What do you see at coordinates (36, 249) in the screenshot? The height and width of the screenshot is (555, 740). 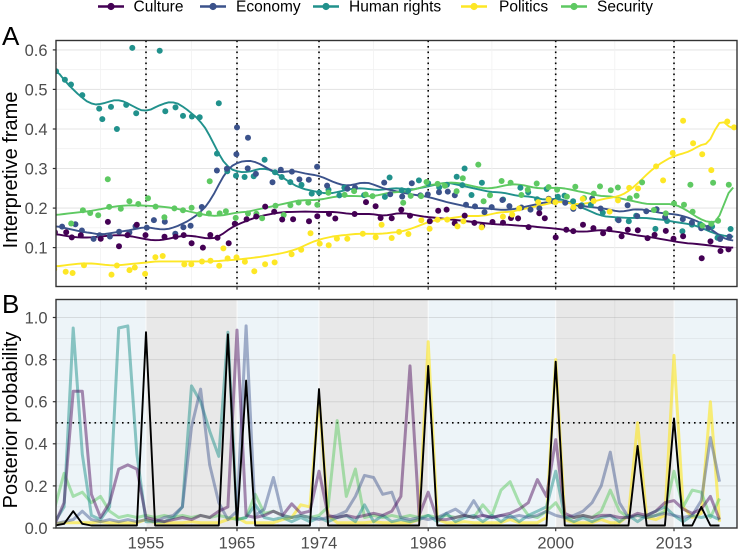 I see `svg-text: 0.1` at bounding box center [36, 249].